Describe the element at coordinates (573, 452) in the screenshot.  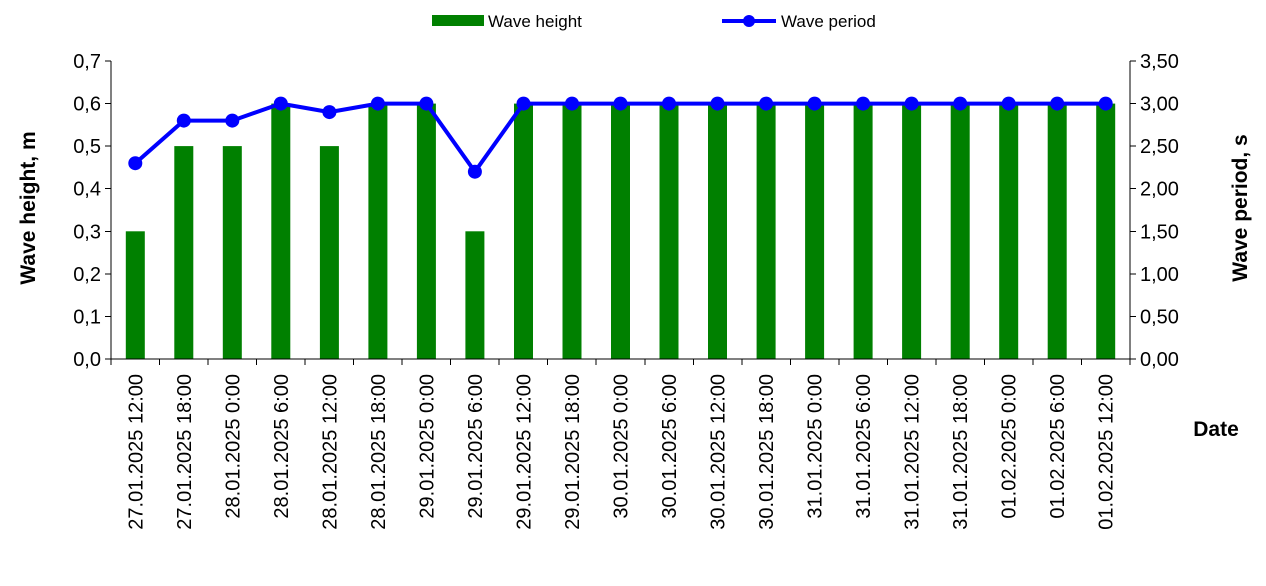
I see `x-tick-label: 29.01.2025 18:00` at that location.